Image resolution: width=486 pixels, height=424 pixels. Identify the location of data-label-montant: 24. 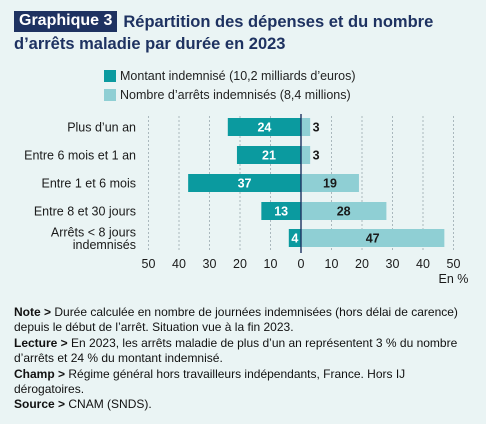
(264, 128).